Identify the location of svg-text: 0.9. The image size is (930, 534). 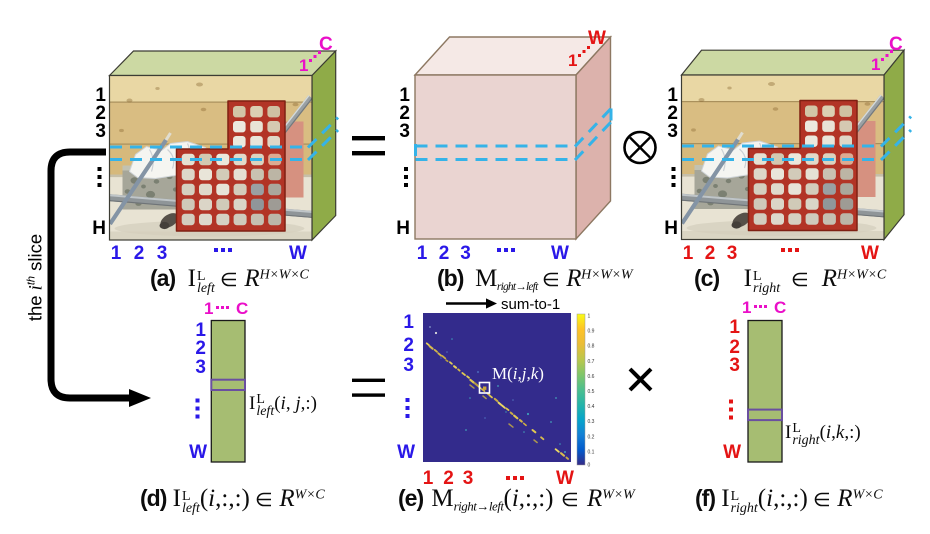
(591, 332).